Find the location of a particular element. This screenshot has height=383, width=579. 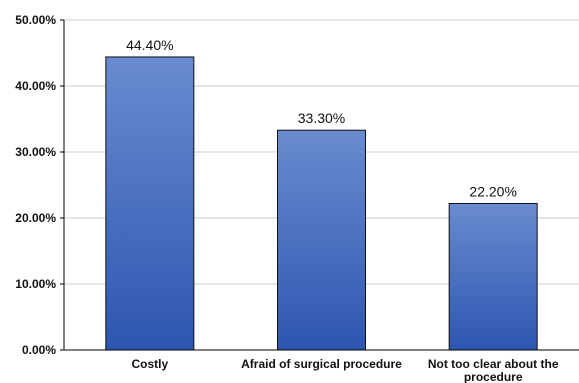

y-tick-label: 40.00% is located at coordinates (35, 86).